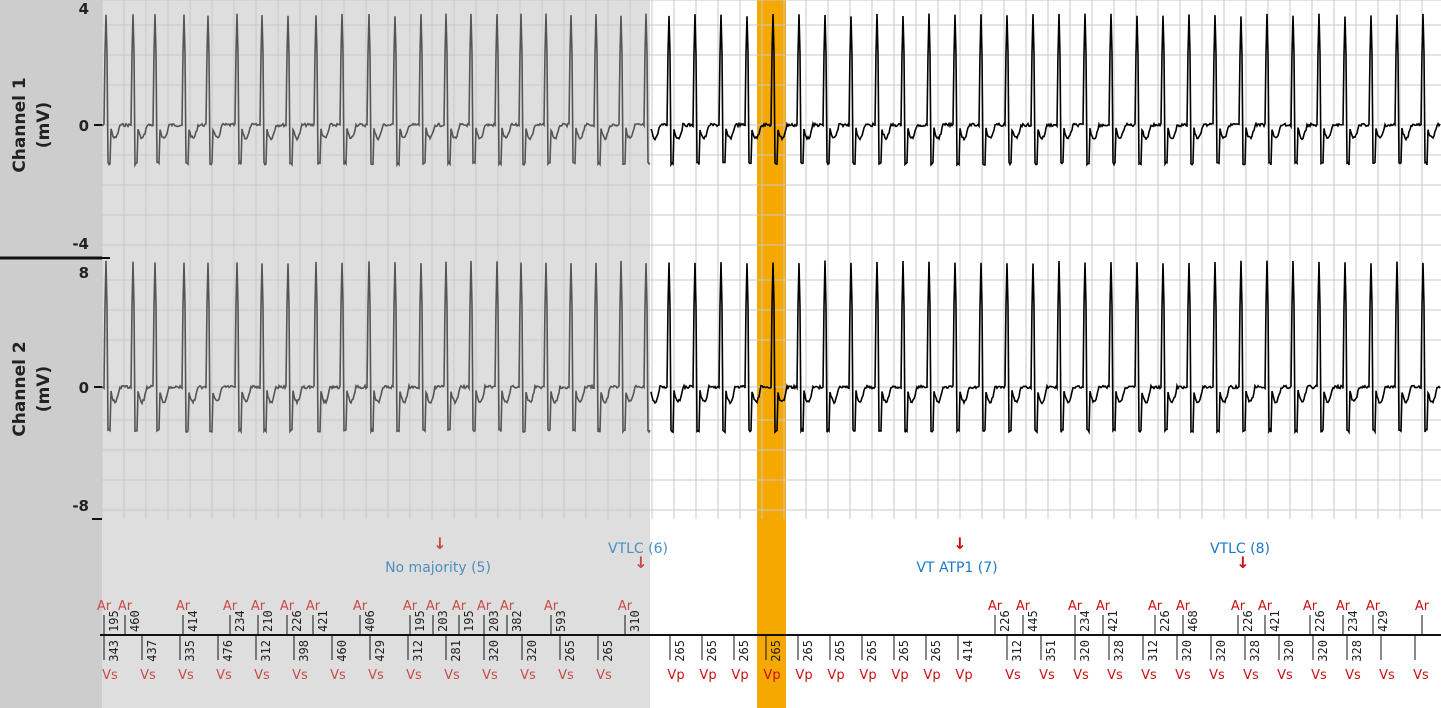  What do you see at coordinates (1045, 90) in the screenshot?
I see `channel-1-trace-post` at bounding box center [1045, 90].